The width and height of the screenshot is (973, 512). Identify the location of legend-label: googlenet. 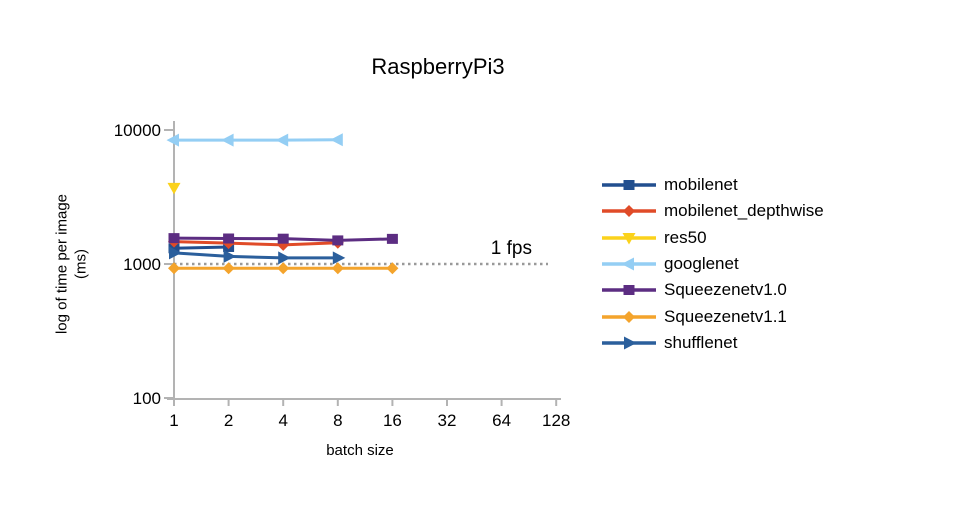
(701, 264).